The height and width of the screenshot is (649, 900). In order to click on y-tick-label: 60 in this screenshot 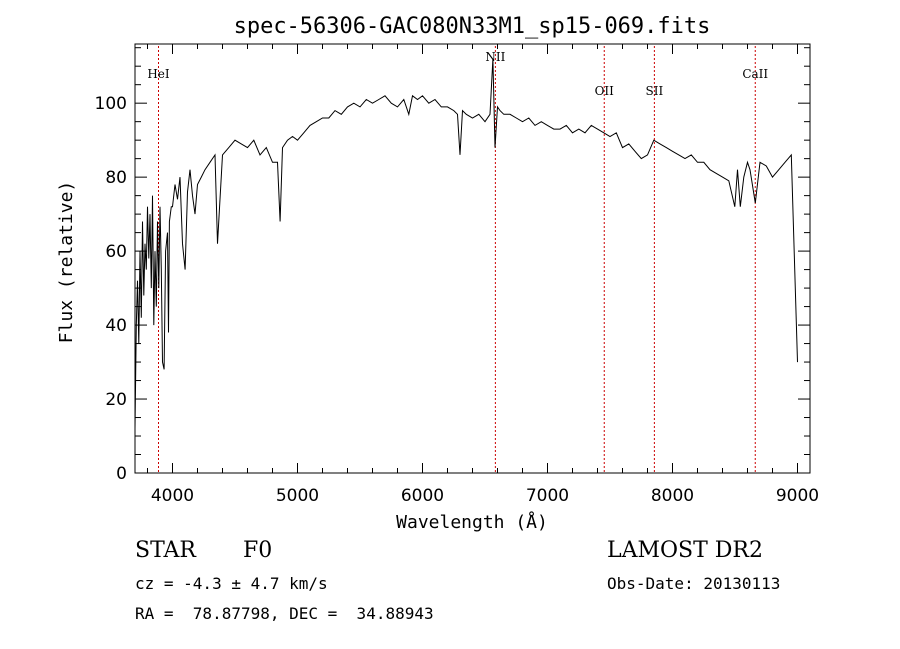, I will do `click(116, 252)`.